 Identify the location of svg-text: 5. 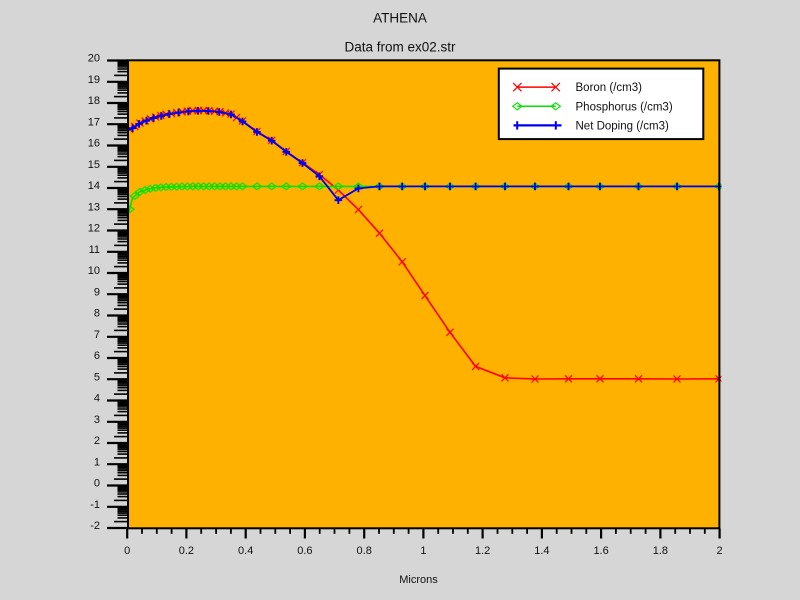
(97, 377).